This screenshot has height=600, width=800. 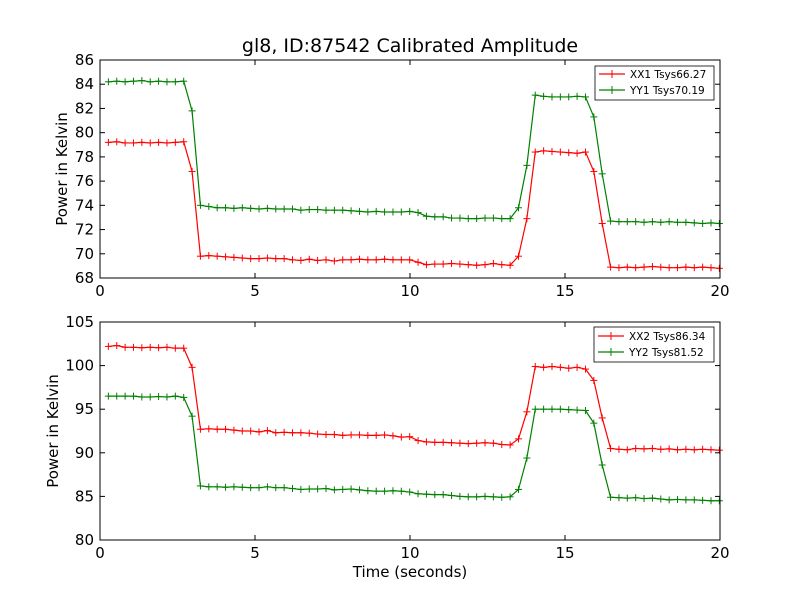 What do you see at coordinates (667, 337) in the screenshot?
I see `legend-label: XX2 Tsys86.34` at bounding box center [667, 337].